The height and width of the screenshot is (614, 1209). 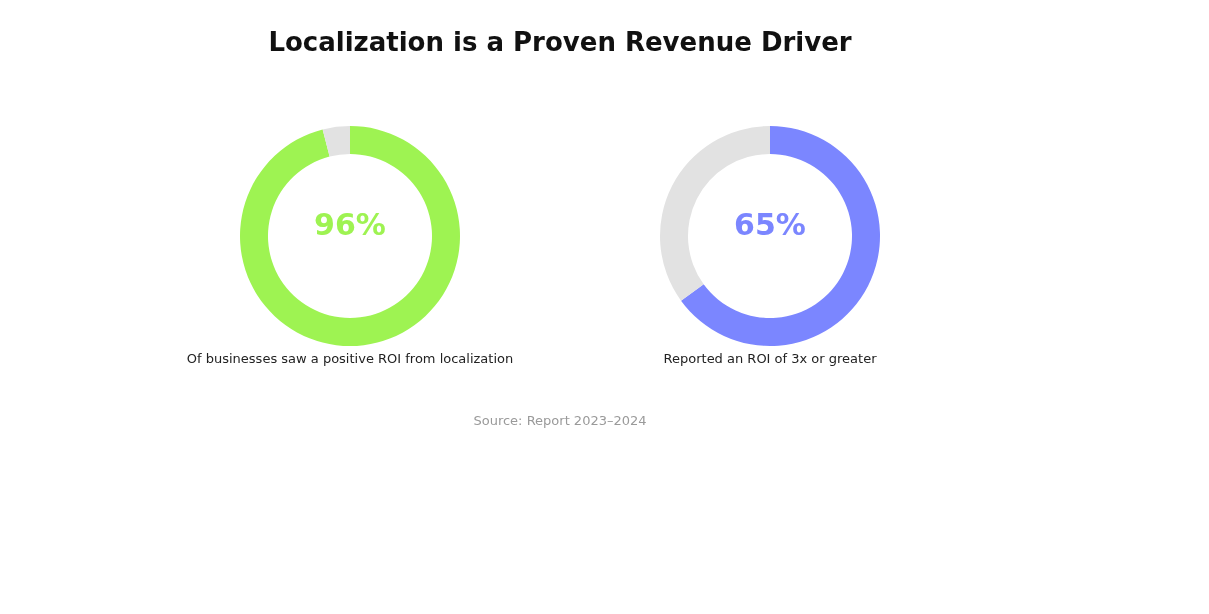 What do you see at coordinates (770, 224) in the screenshot?
I see `data-label: 65%` at bounding box center [770, 224].